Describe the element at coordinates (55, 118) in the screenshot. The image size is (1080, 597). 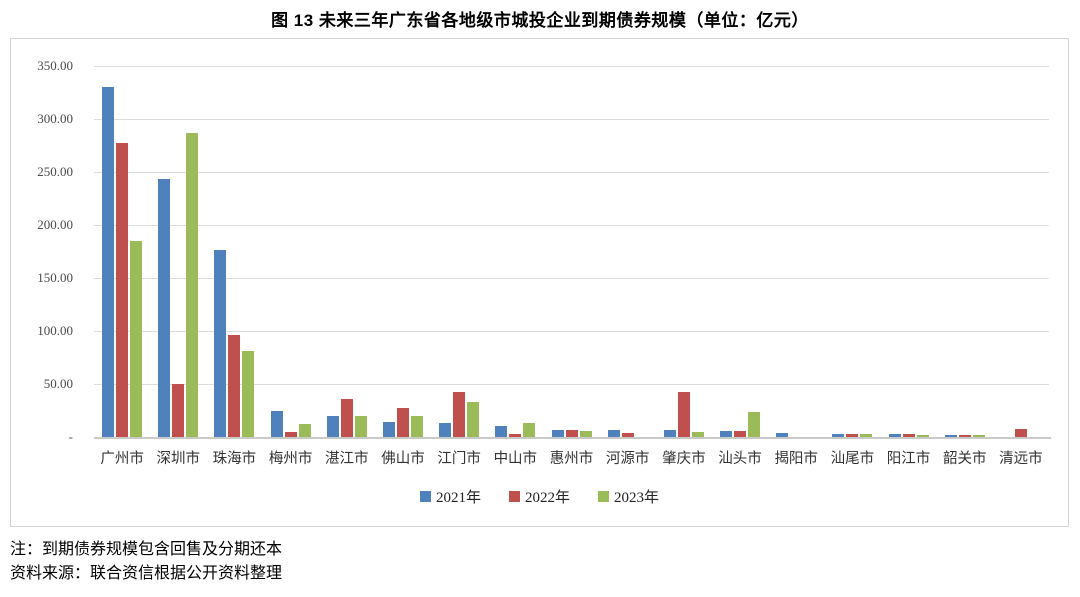
I see `y-axis-tick-label: 300.00` at that location.